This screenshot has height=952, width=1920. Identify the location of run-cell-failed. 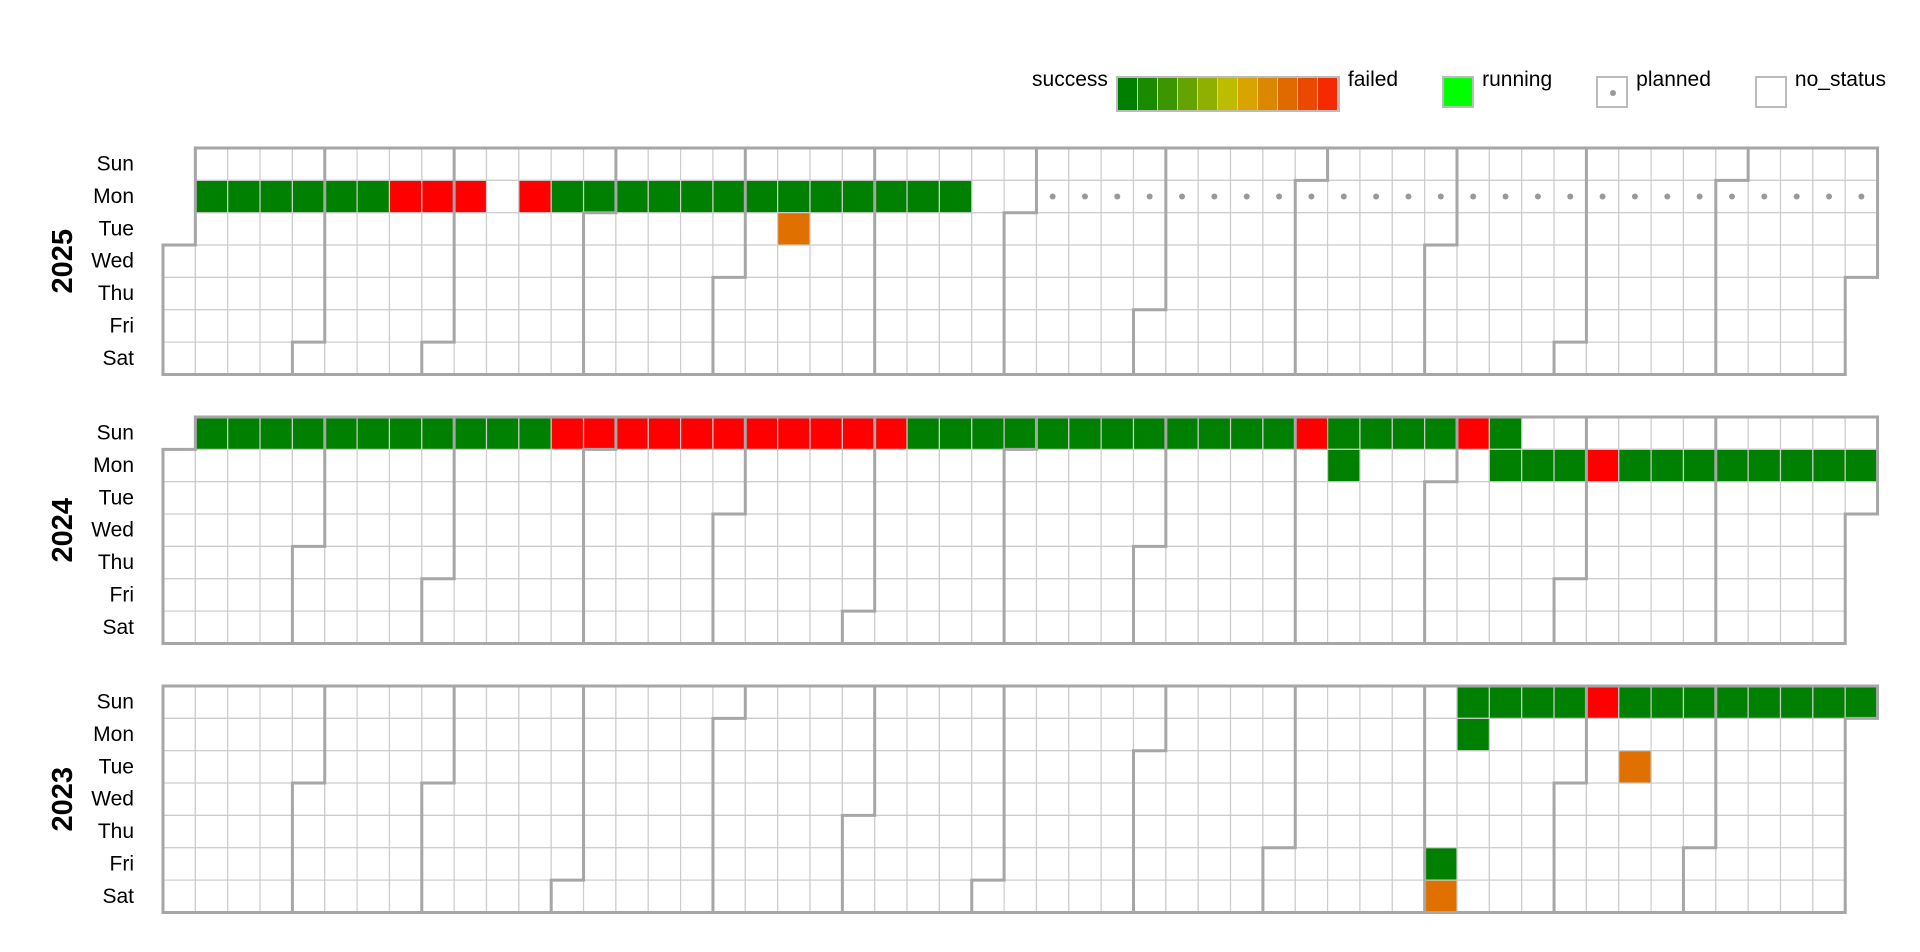
(535, 196).